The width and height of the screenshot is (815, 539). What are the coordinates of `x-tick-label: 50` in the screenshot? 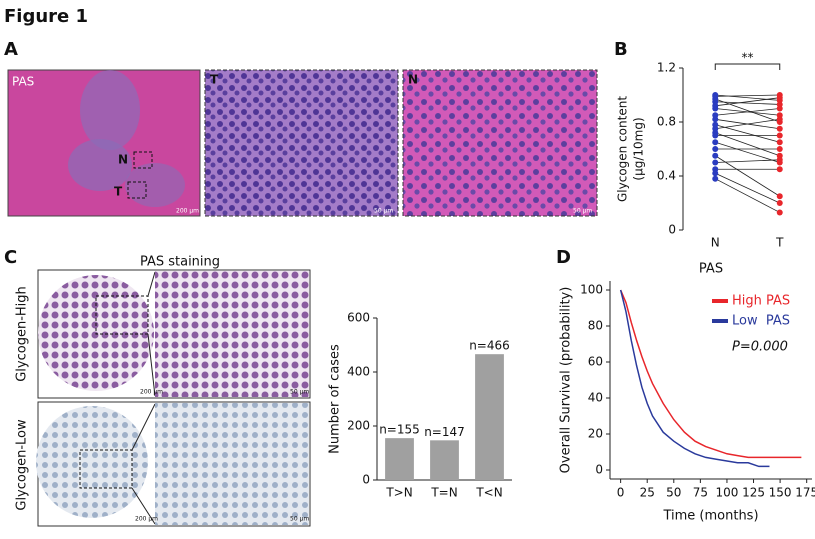 It's located at (673, 493).